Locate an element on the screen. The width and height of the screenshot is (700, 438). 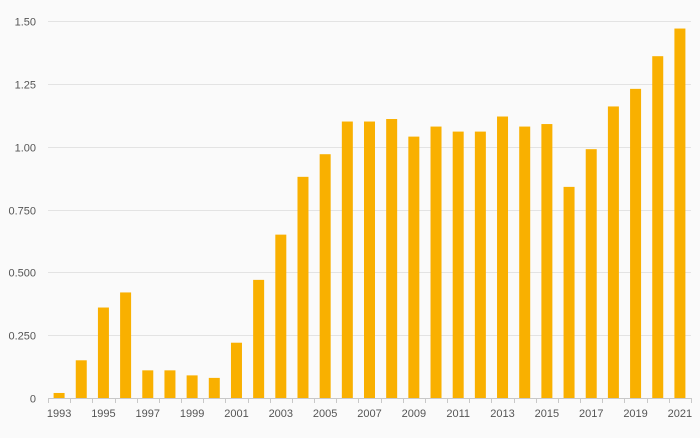
x-tick-label: 1995 is located at coordinates (103, 414).